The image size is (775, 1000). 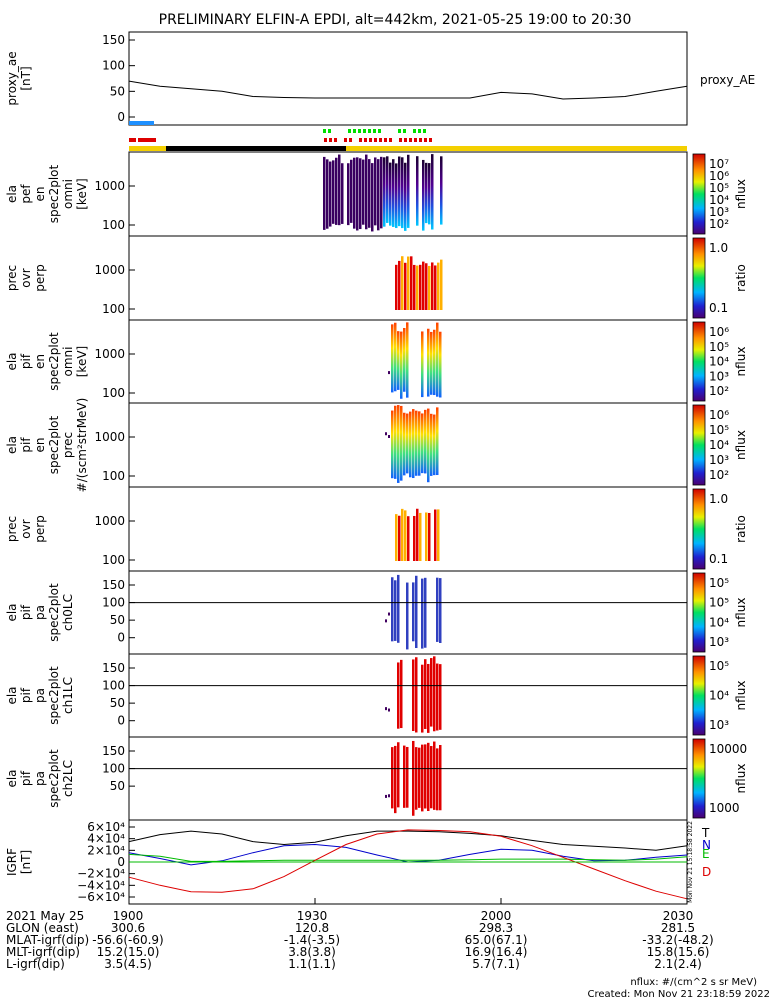 What do you see at coordinates (40, 695) in the screenshot?
I see `ylabel-line: pa` at bounding box center [40, 695].